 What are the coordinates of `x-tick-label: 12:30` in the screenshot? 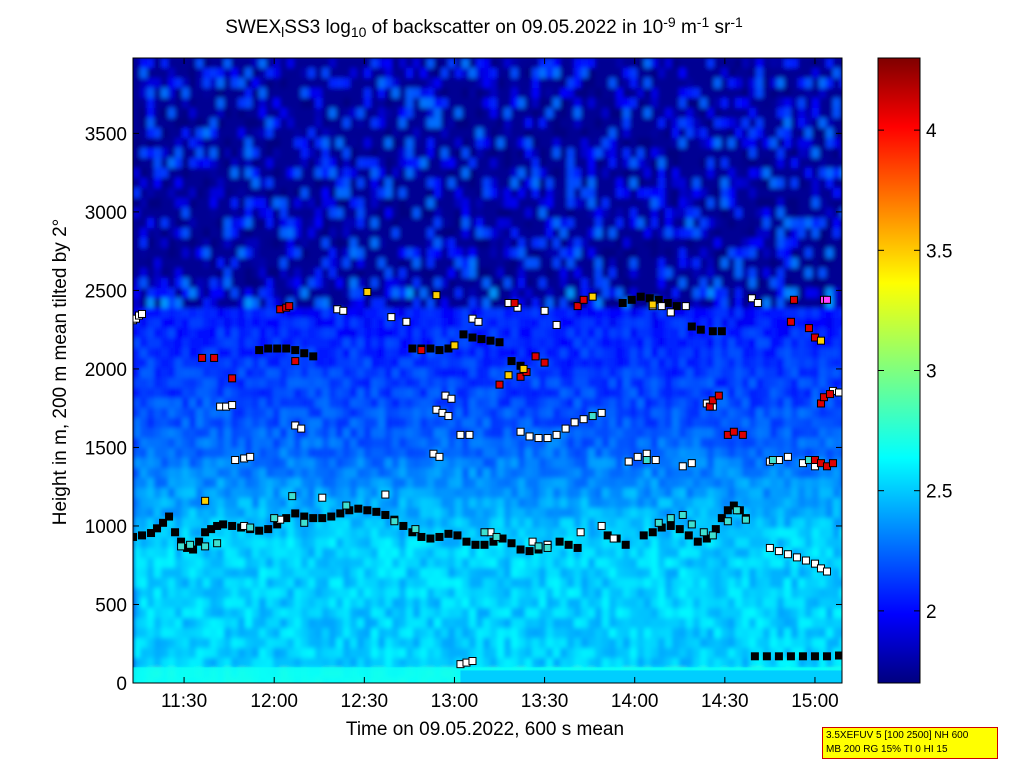 It's located at (365, 701).